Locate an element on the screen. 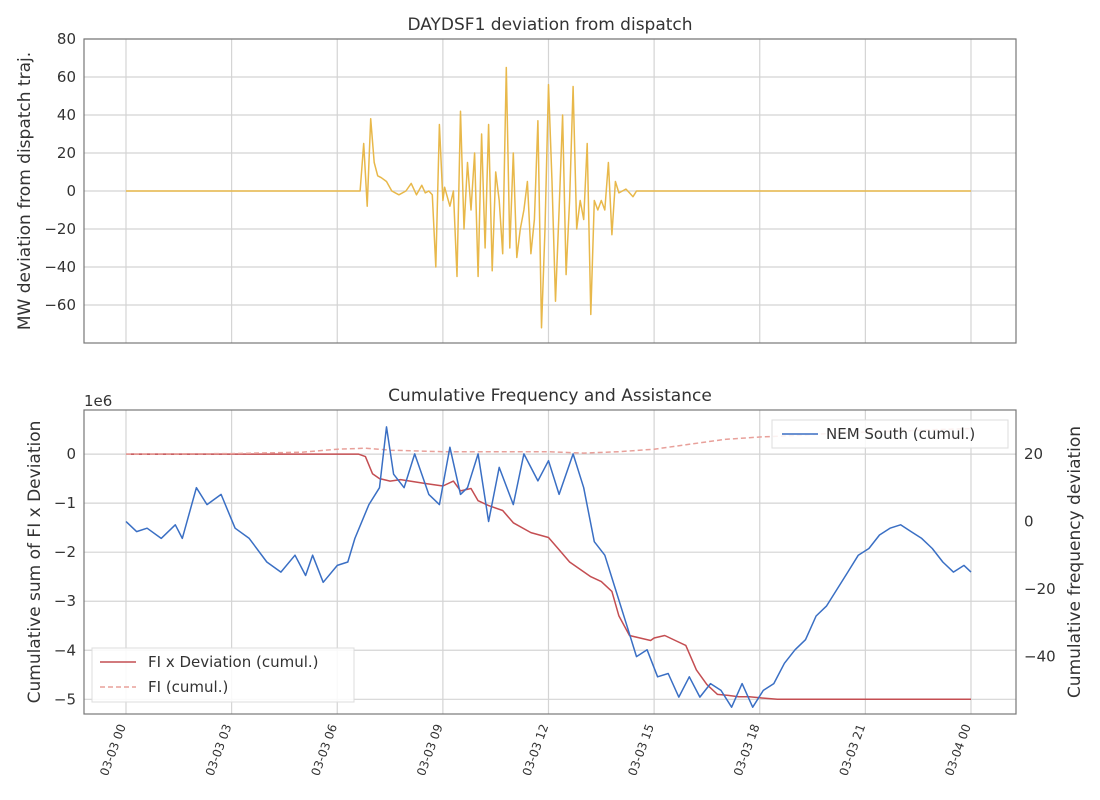 Image resolution: width=1100 pixels, height=800 pixels. bottom-panel-left-y-tick-label: −5 is located at coordinates (65, 699).